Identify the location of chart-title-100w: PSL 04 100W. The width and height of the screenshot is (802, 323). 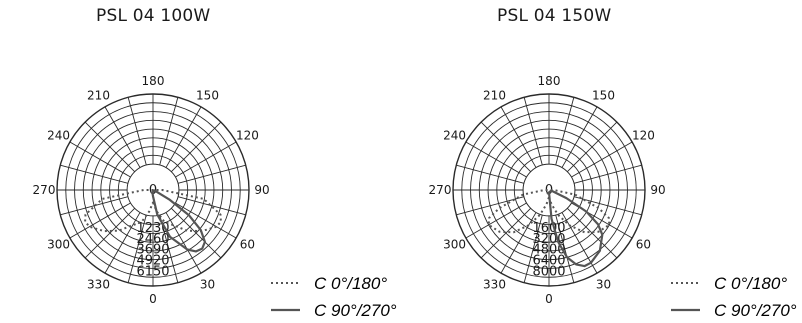
(153, 16).